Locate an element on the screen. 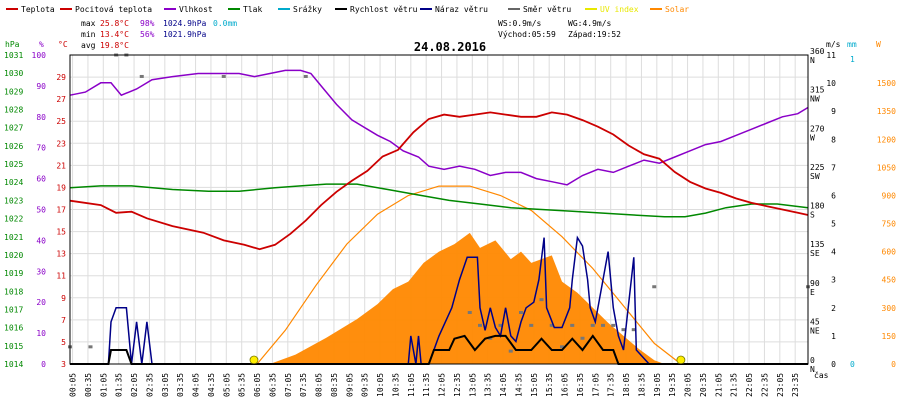 The width and height of the screenshot is (900, 400). tick-label-cardinal: W is located at coordinates (812, 137).